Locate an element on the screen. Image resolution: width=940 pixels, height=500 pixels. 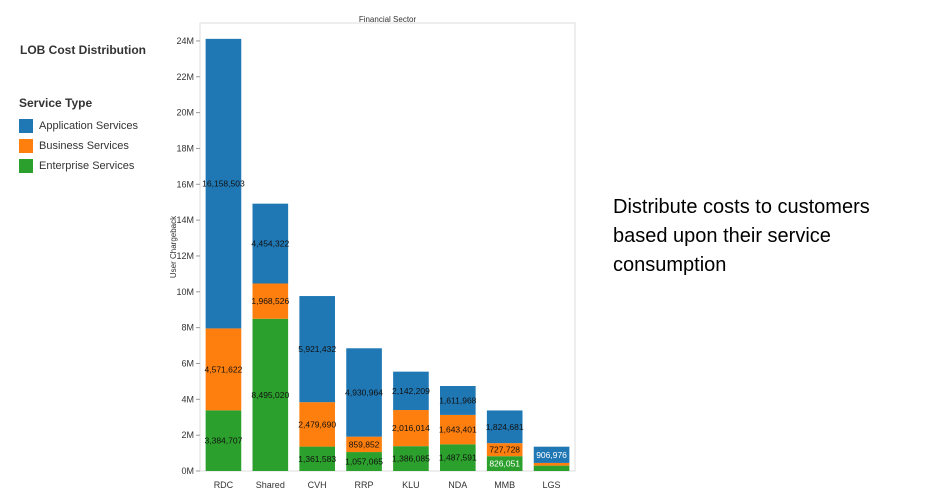
bar-mmb-business-services is located at coordinates (504, 450).